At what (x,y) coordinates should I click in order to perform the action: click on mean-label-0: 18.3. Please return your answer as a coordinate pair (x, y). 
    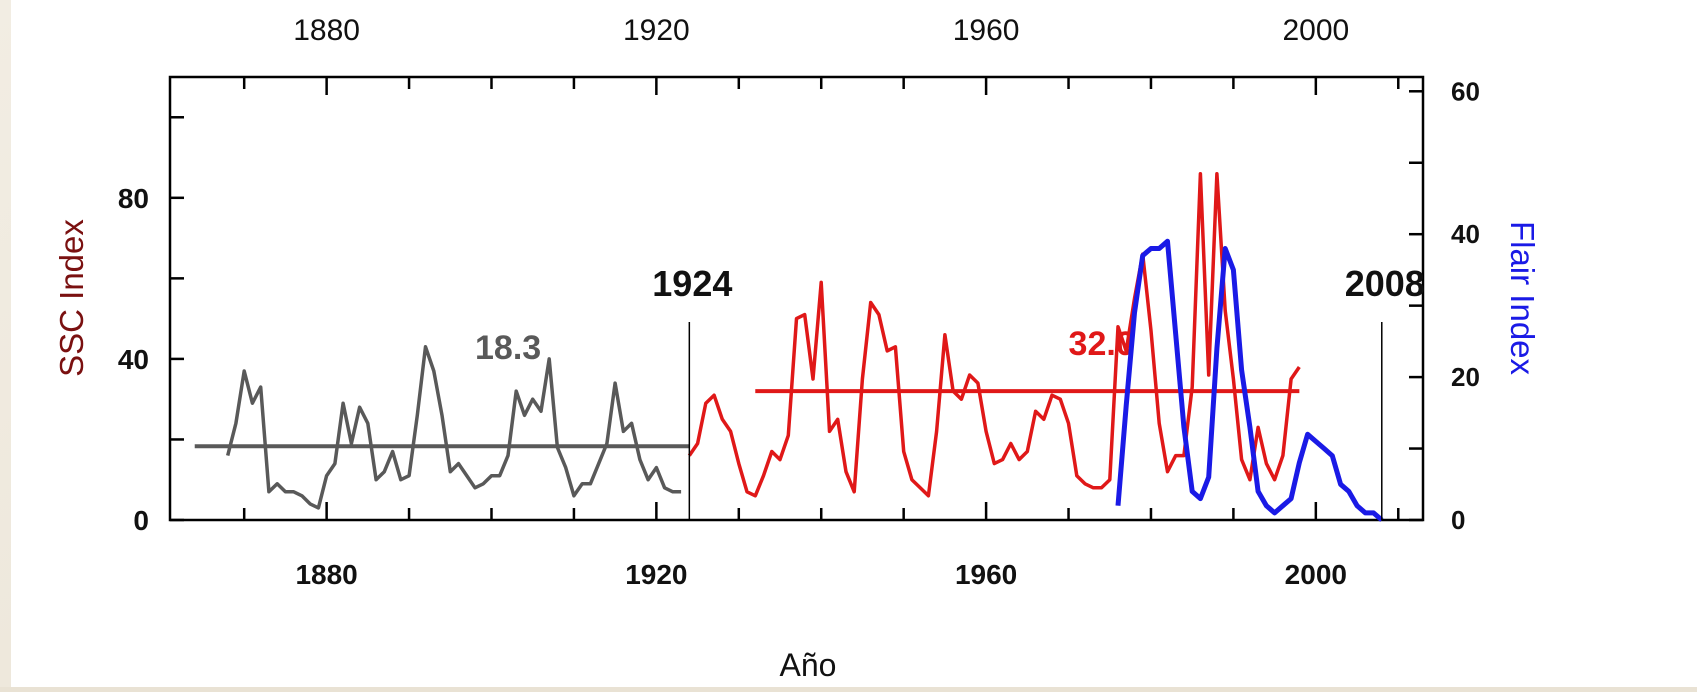
    Looking at the image, I should click on (508, 348).